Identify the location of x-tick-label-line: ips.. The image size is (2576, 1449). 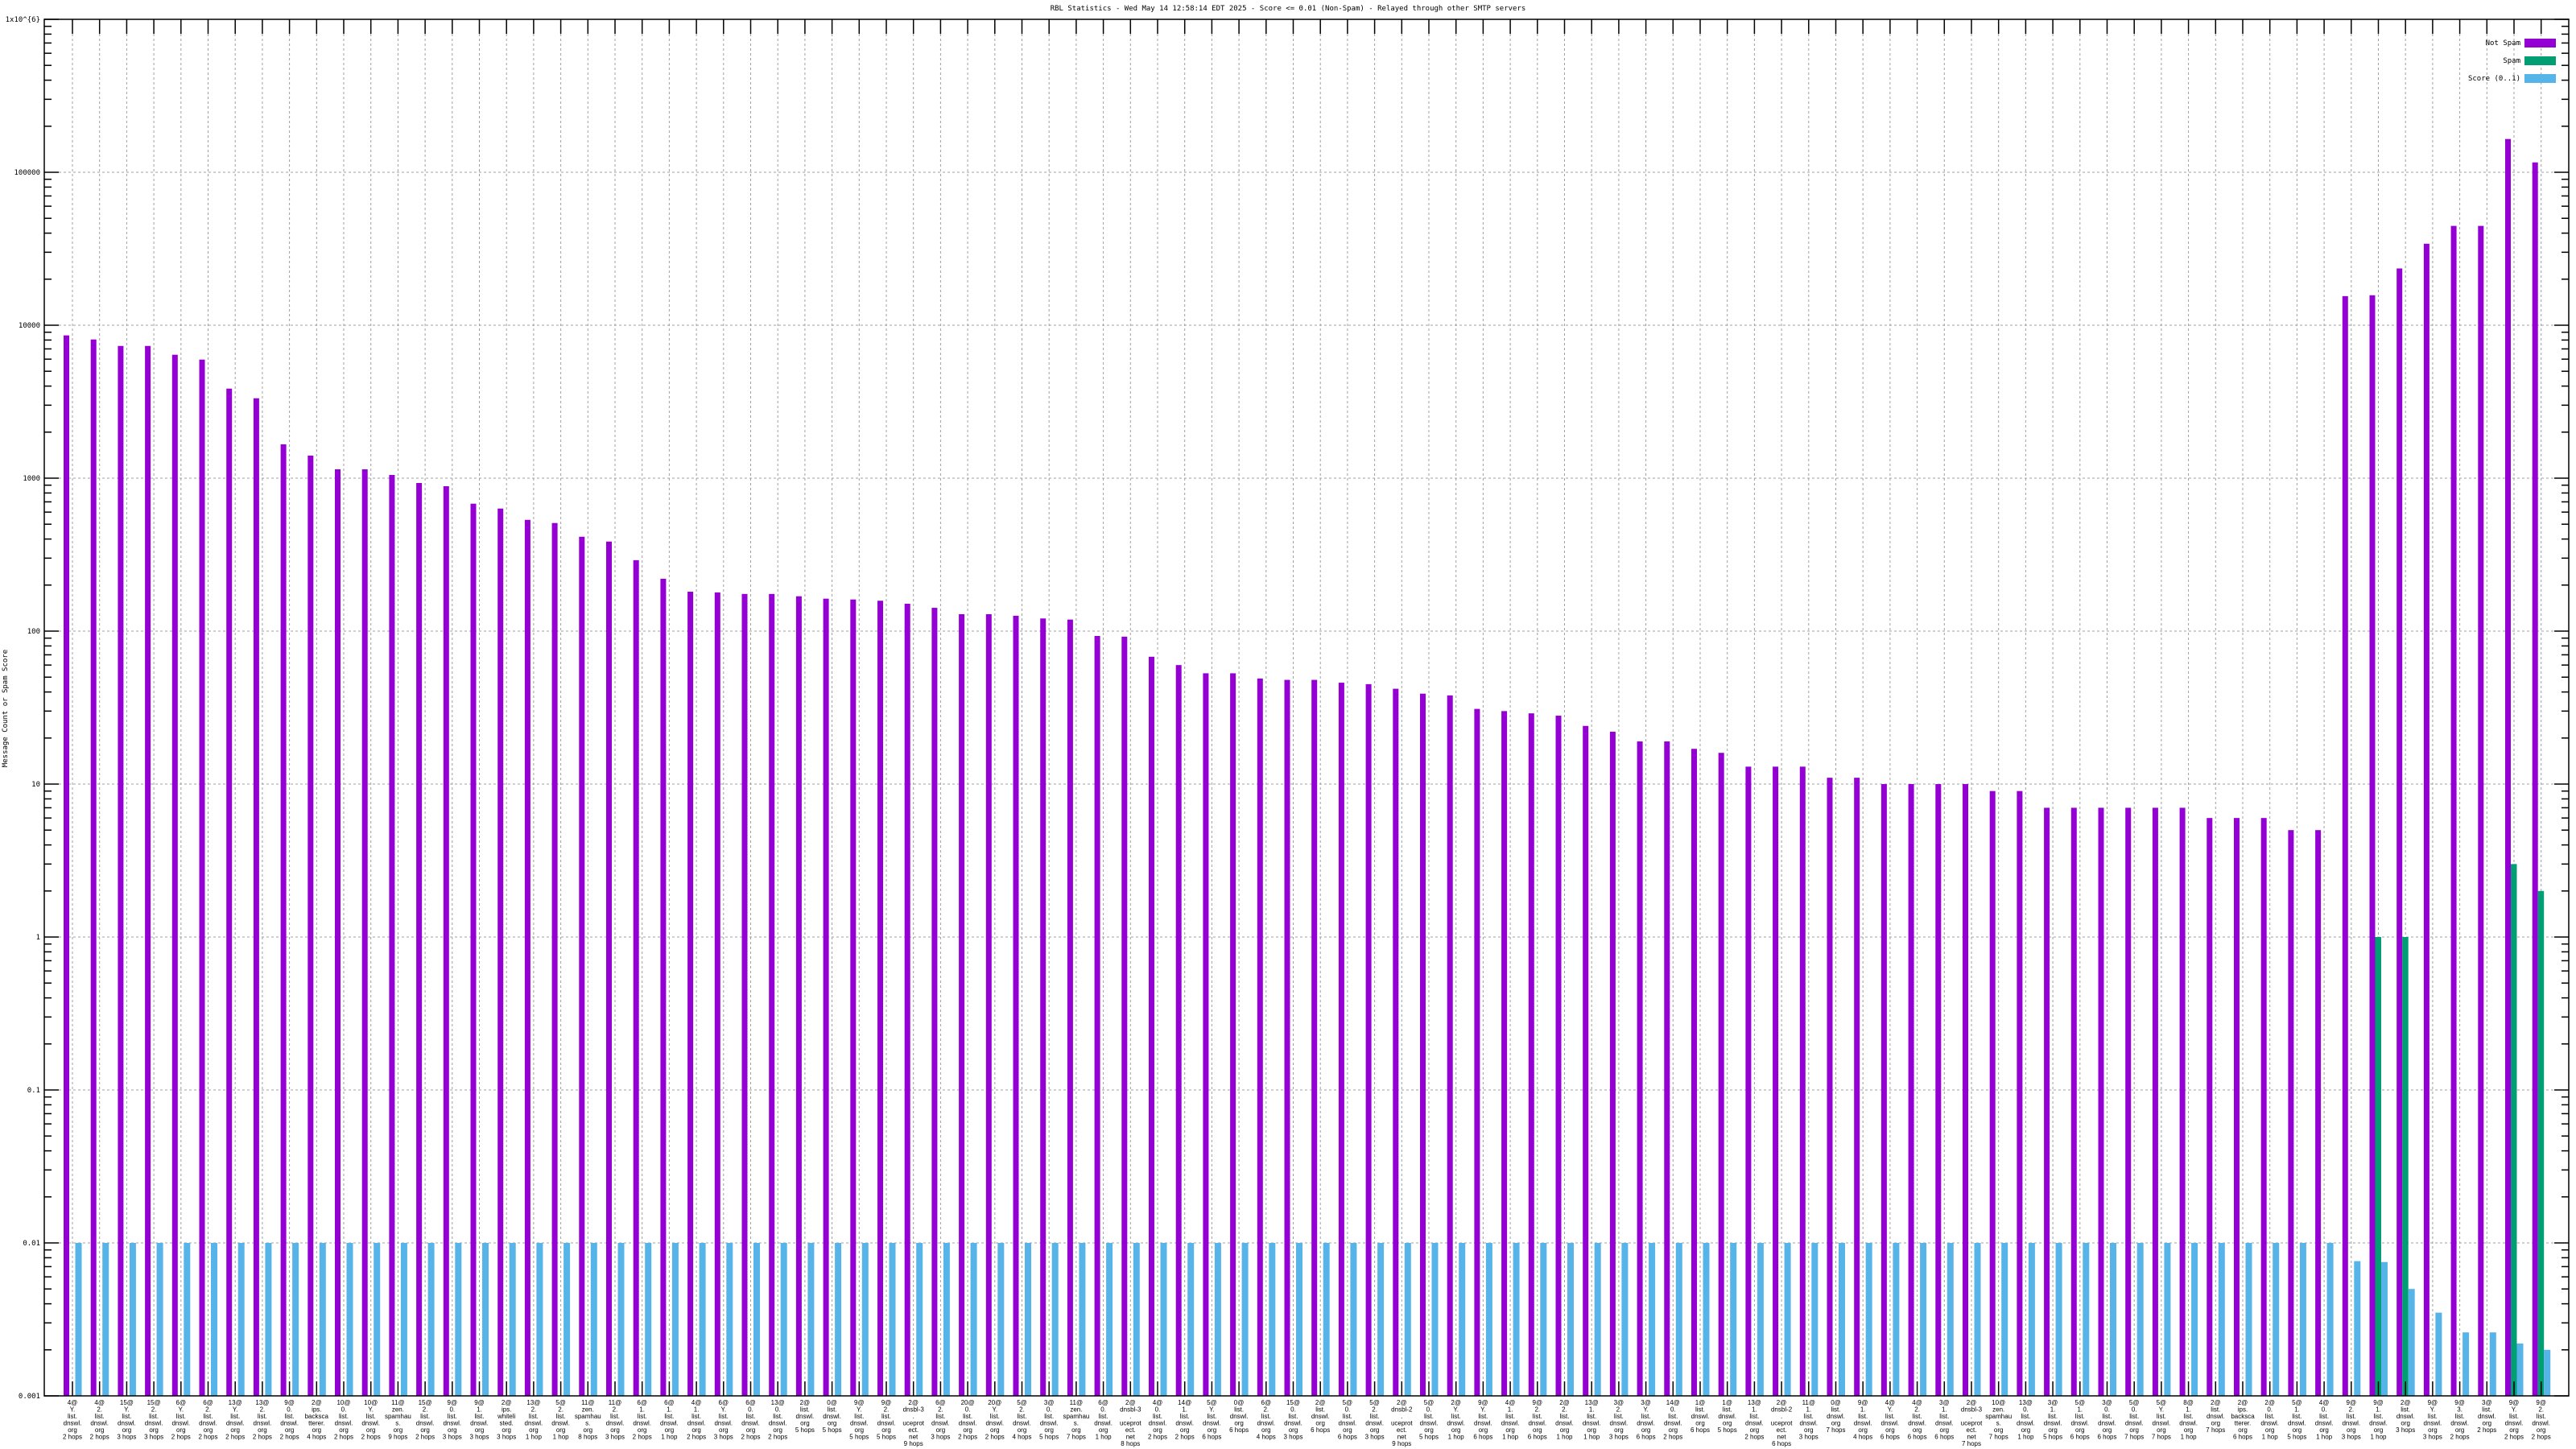
(2243, 1410).